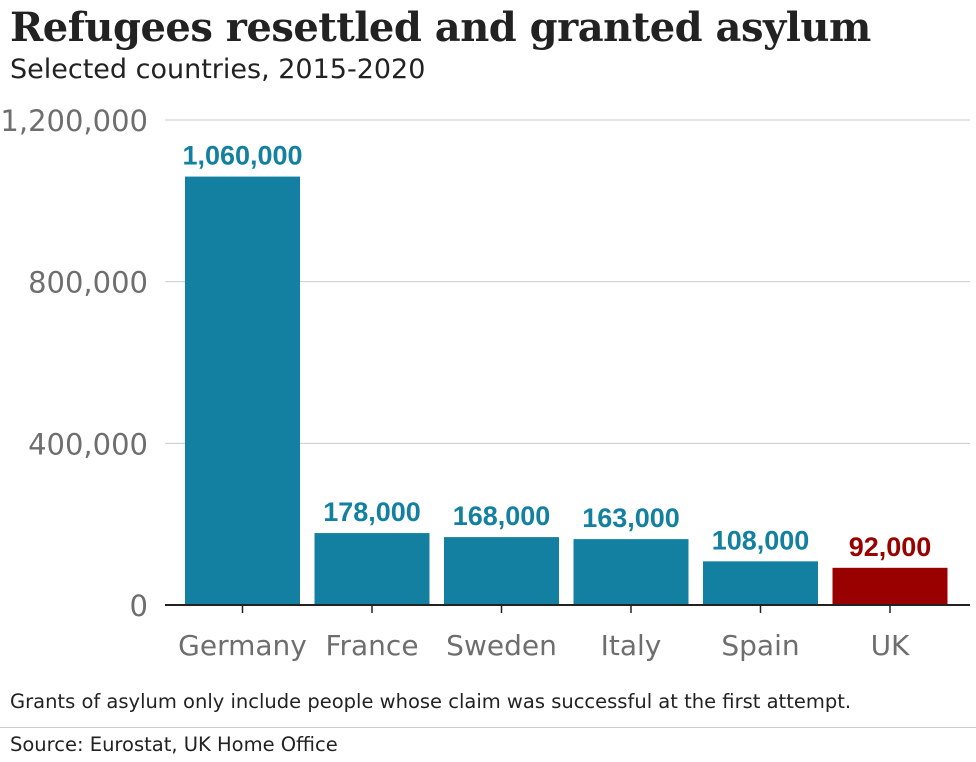 This screenshot has height=762, width=976. I want to click on chart-title: Refugees resettled and granted asylum, so click(440, 27).